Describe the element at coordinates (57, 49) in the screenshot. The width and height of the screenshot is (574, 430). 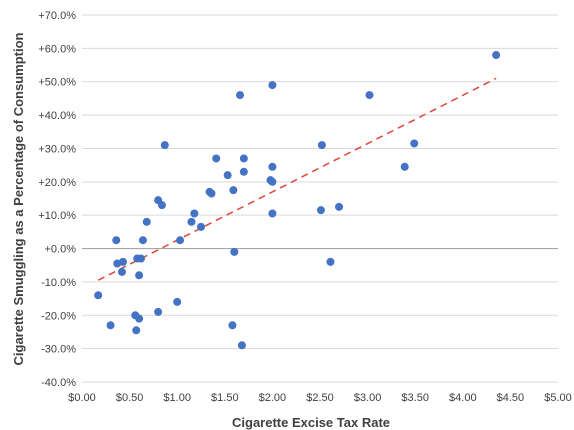
I see `y-tick-label: +60.0%` at that location.